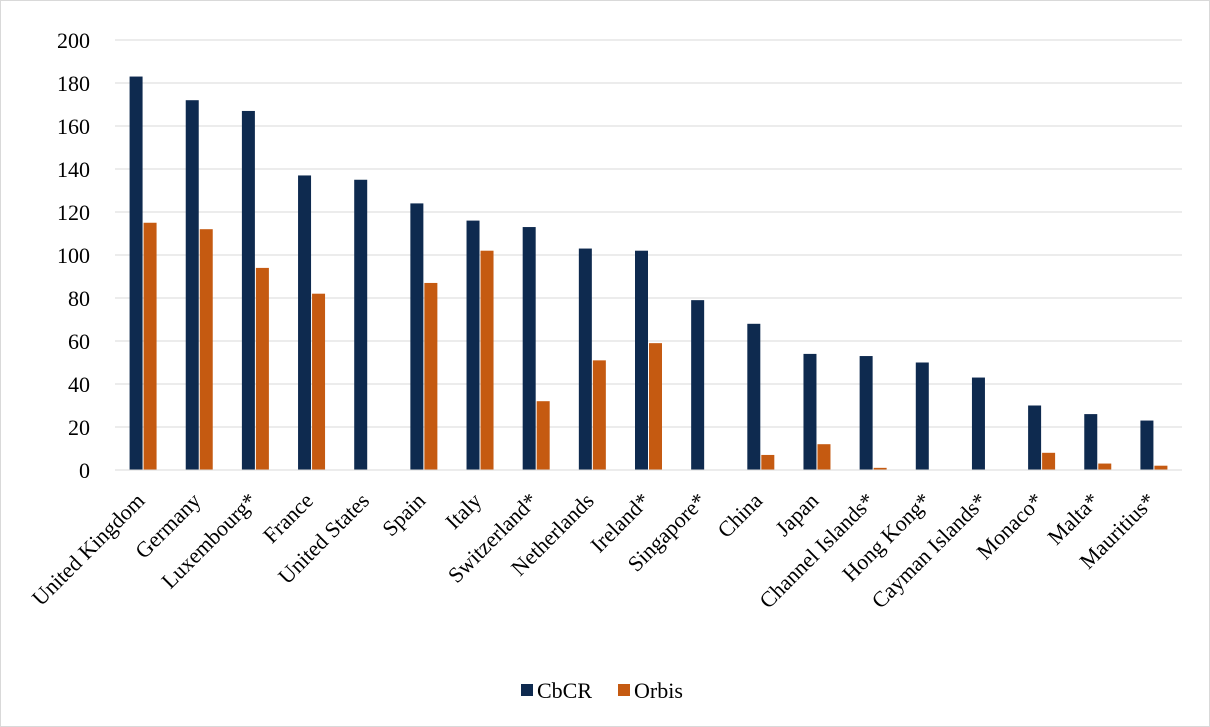 Image resolution: width=1210 pixels, height=727 pixels. What do you see at coordinates (602, 690) in the screenshot?
I see `legend: CbCR Orbis` at bounding box center [602, 690].